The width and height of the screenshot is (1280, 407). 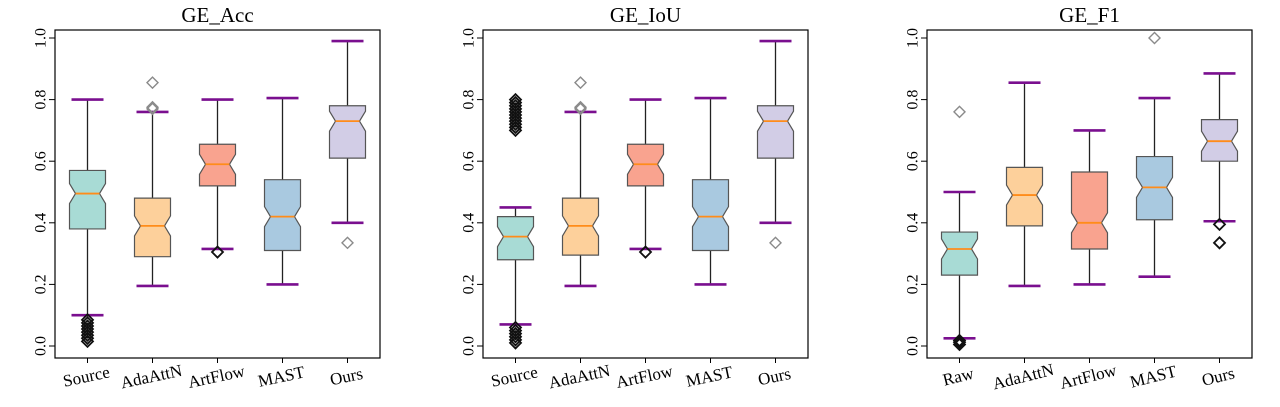 What do you see at coordinates (217, 15) in the screenshot?
I see `chart-title: GE_Acc` at bounding box center [217, 15].